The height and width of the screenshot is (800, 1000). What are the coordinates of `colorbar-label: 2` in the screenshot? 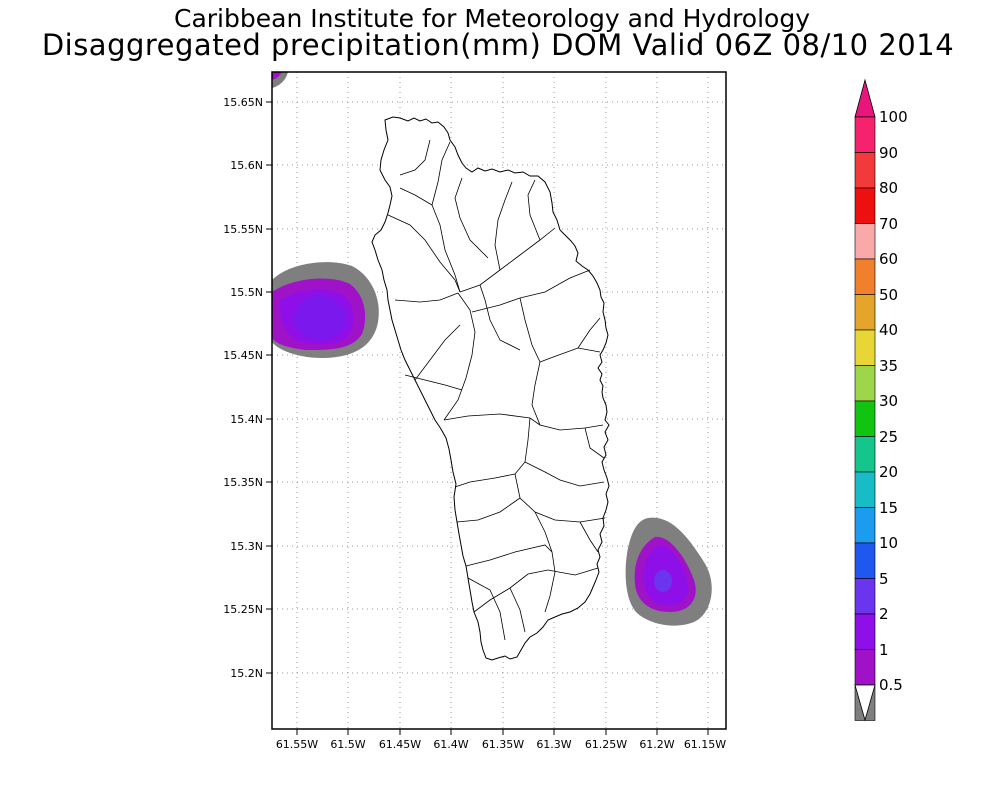 It's located at (884, 614).